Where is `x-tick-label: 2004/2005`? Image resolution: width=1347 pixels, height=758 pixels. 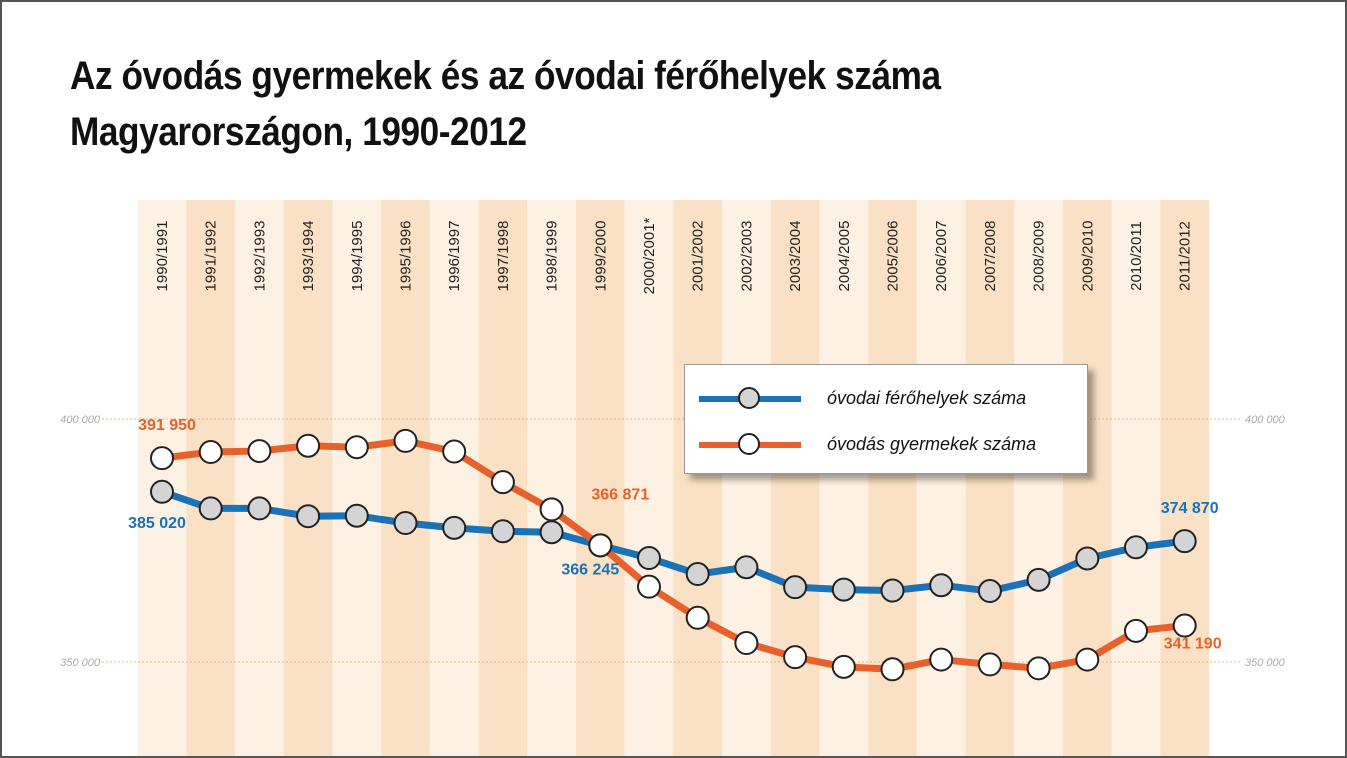 x-tick-label: 2004/2005 is located at coordinates (844, 256).